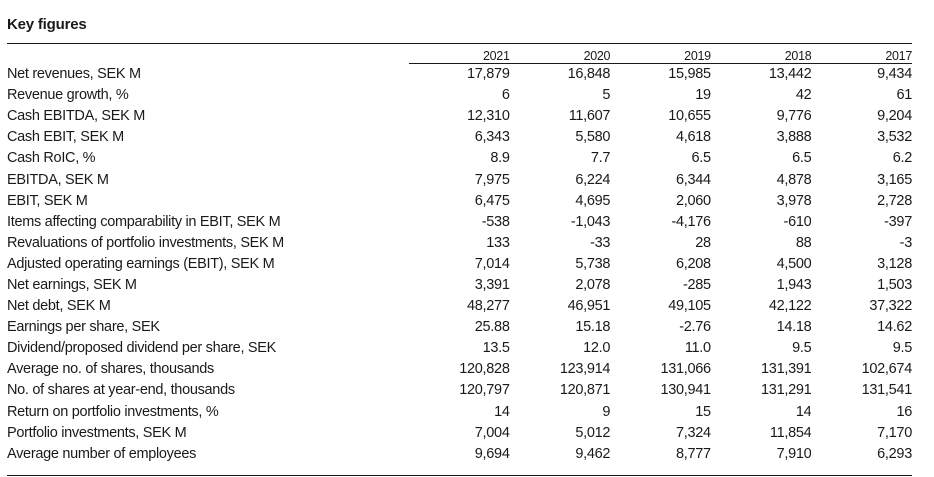 The width and height of the screenshot is (934, 477). Describe the element at coordinates (693, 179) in the screenshot. I see `table-cell: 6,344` at that location.